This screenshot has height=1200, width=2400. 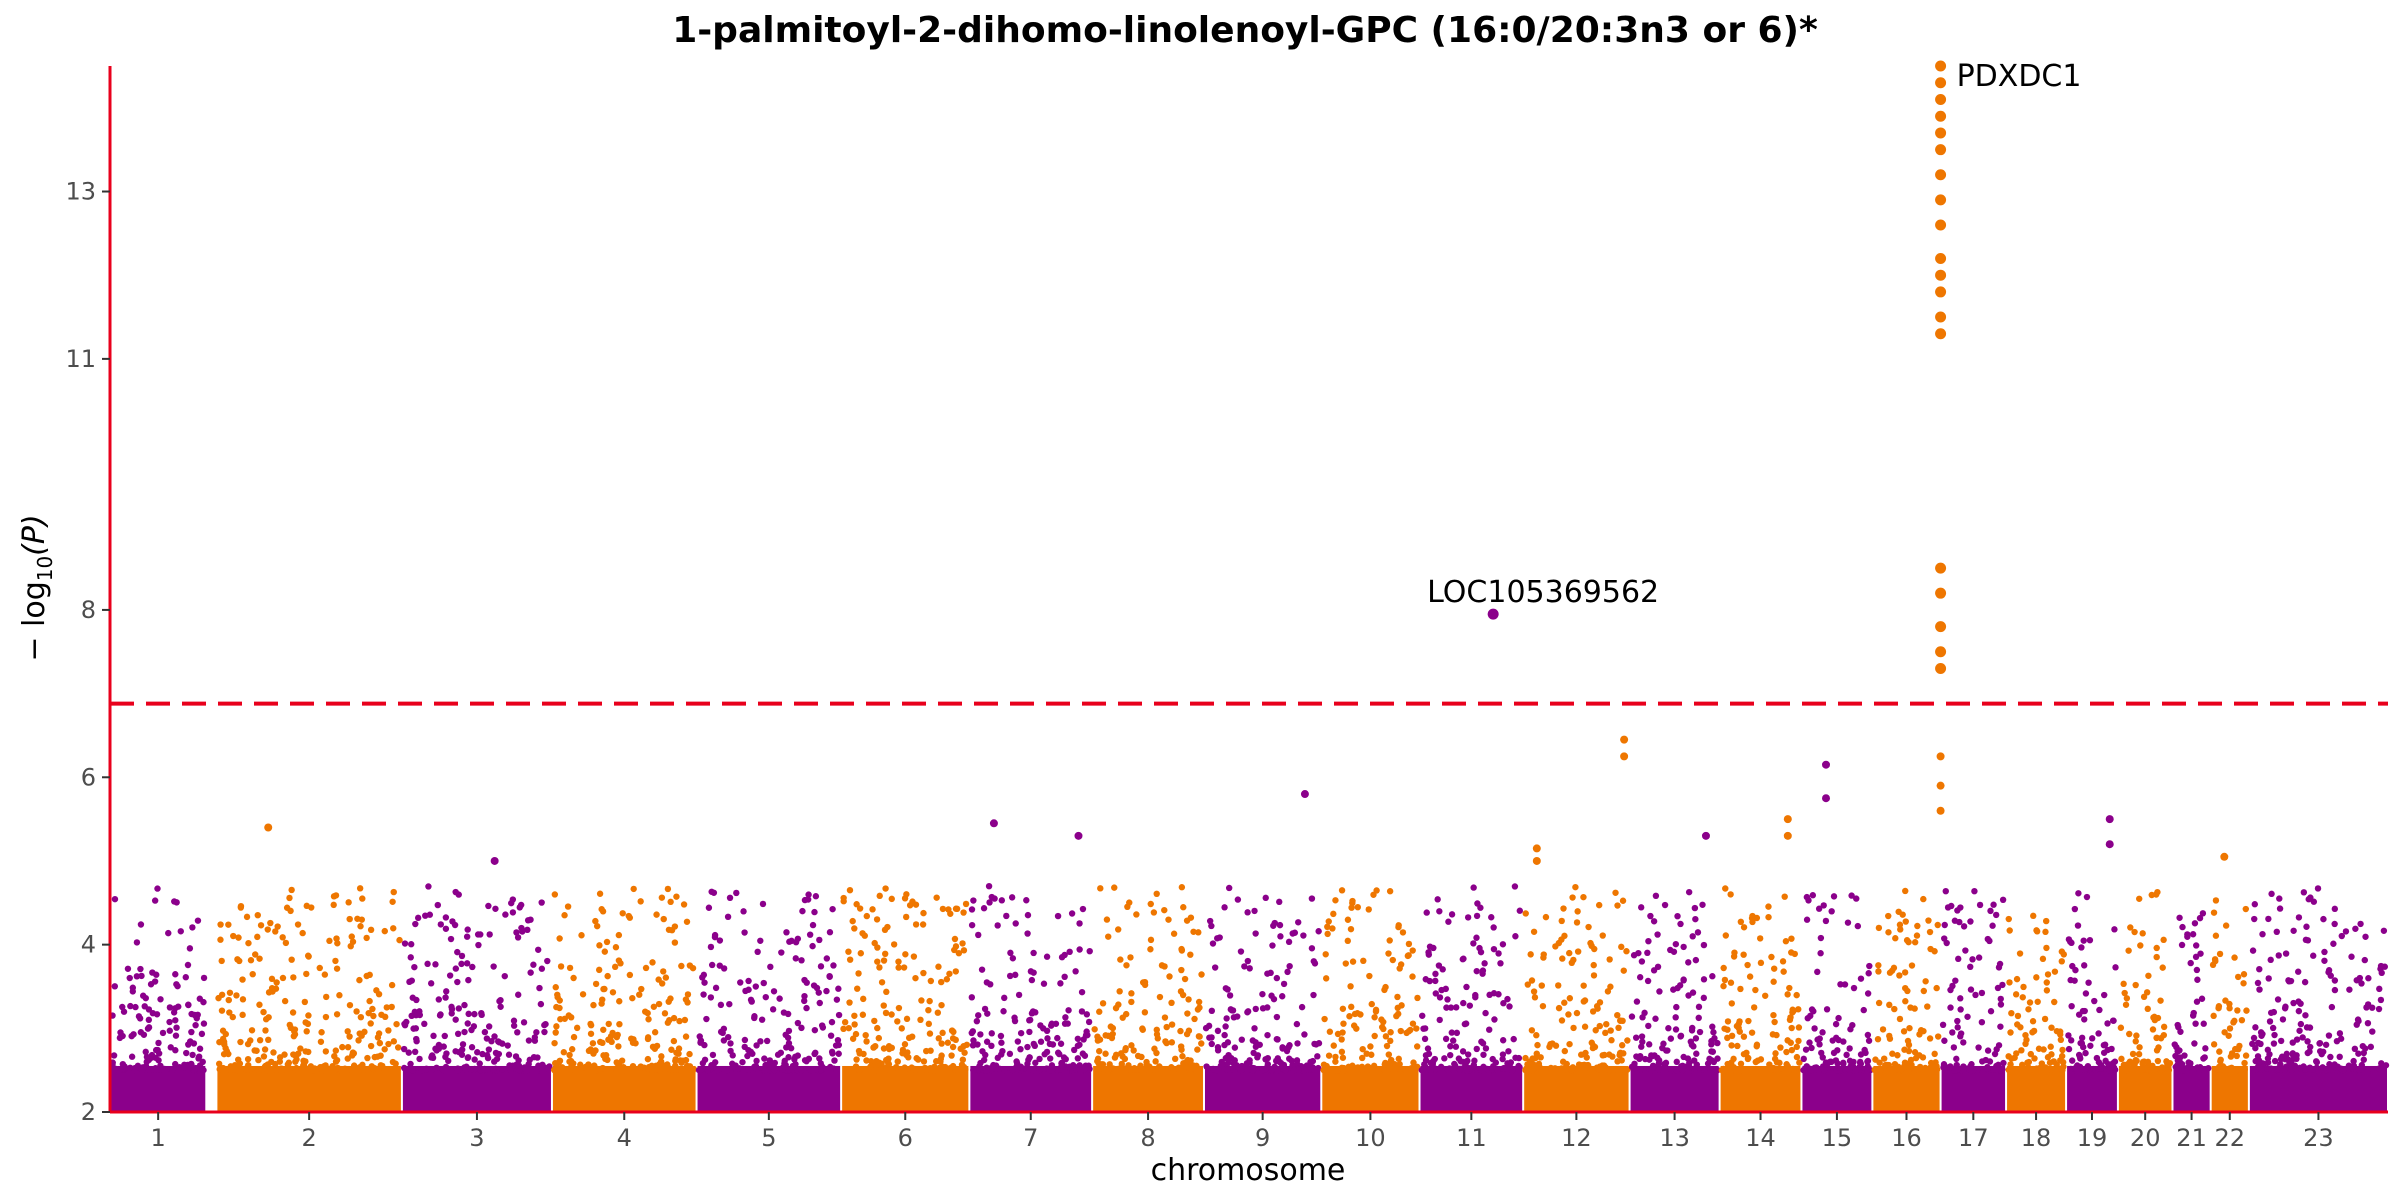 What do you see at coordinates (769, 1088) in the screenshot?
I see `point-cloud-base` at bounding box center [769, 1088].